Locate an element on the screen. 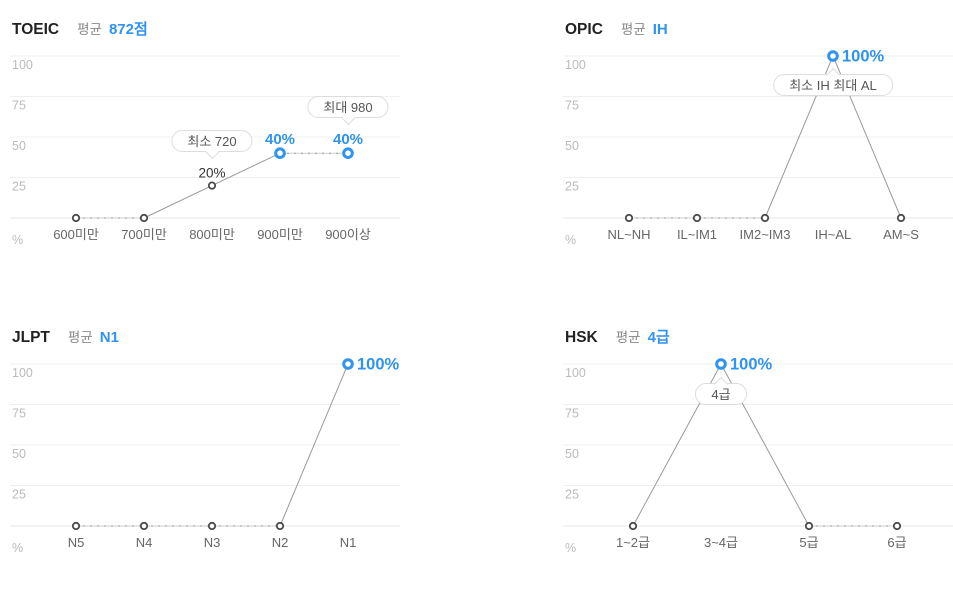 Image resolution: width=953 pixels, height=596 pixels. tooltip-toeic-0: 최소 720 is located at coordinates (212, 144).